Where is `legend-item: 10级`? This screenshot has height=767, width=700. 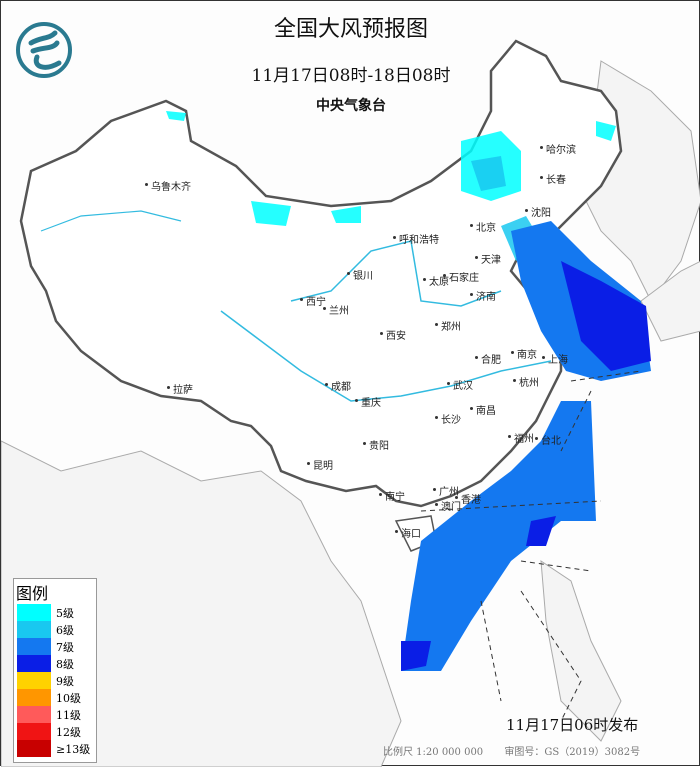
legend-item: 10级 is located at coordinates (55, 697).